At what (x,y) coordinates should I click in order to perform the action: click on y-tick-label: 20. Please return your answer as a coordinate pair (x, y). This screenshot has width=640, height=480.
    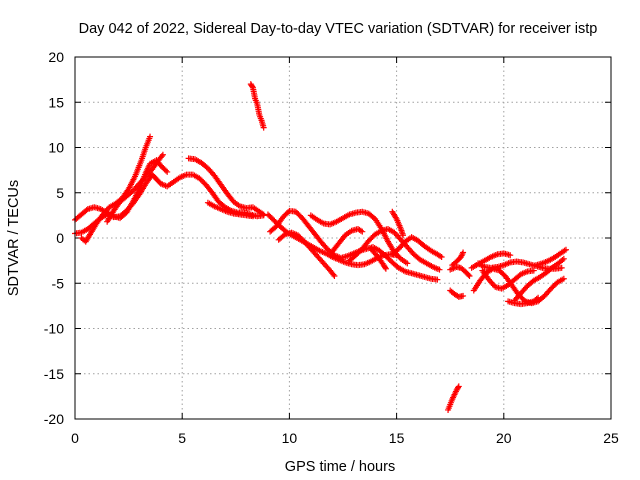
    Looking at the image, I should click on (56, 57).